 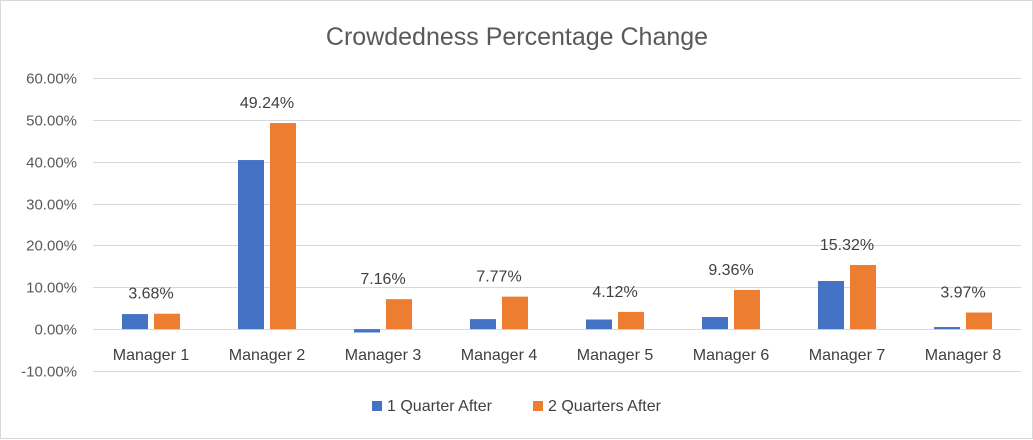 I want to click on chart-title: Crowdedness Percentage Change, so click(x=517, y=37).